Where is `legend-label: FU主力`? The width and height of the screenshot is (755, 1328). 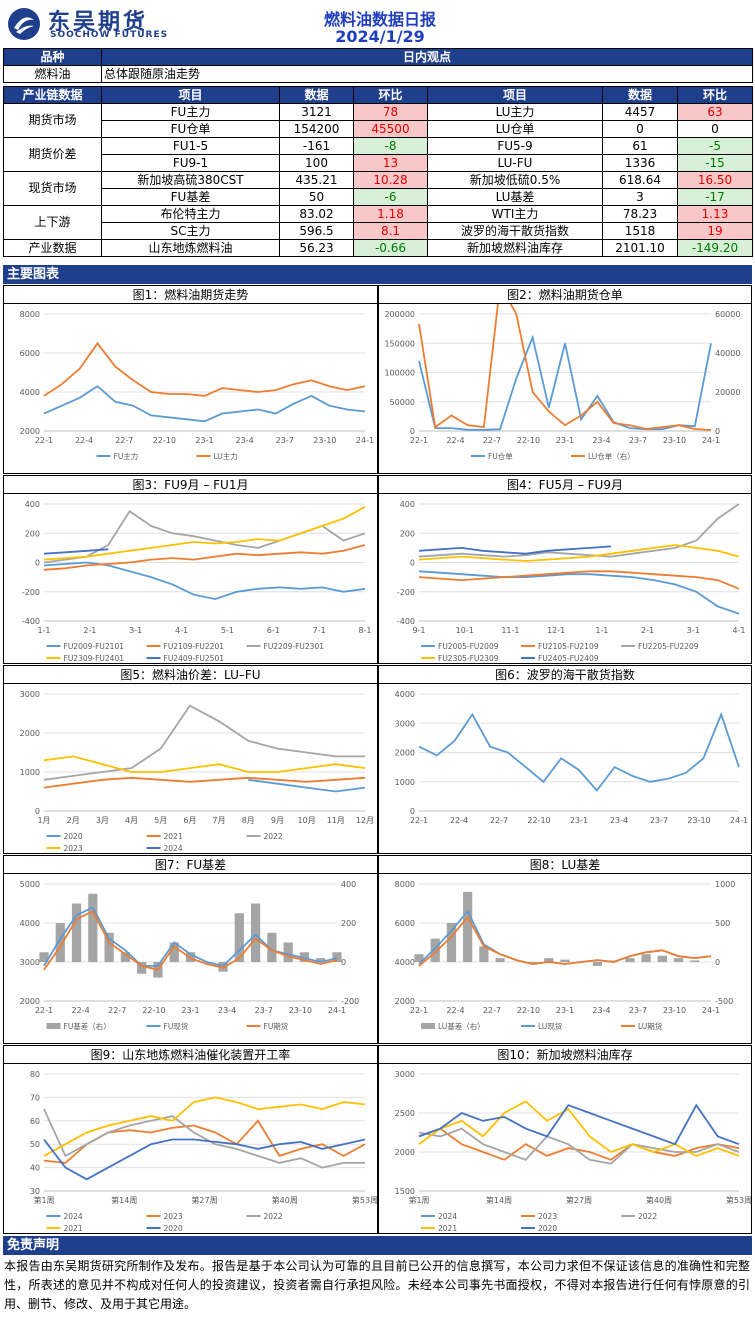
legend-label: FU主力 is located at coordinates (126, 456).